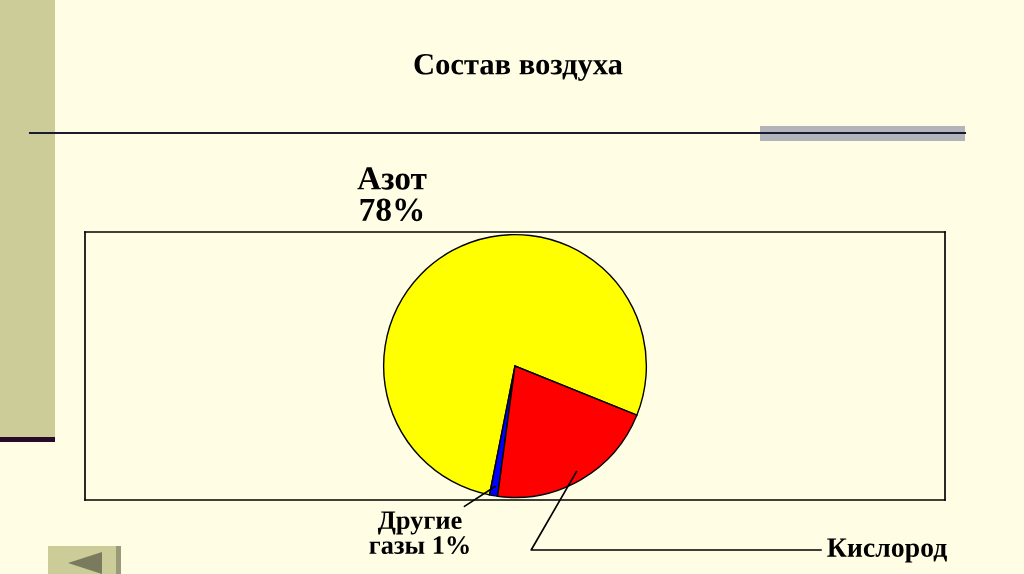 This screenshot has width=1024, height=574. I want to click on chart-title: Состав воздуха, so click(518, 67).